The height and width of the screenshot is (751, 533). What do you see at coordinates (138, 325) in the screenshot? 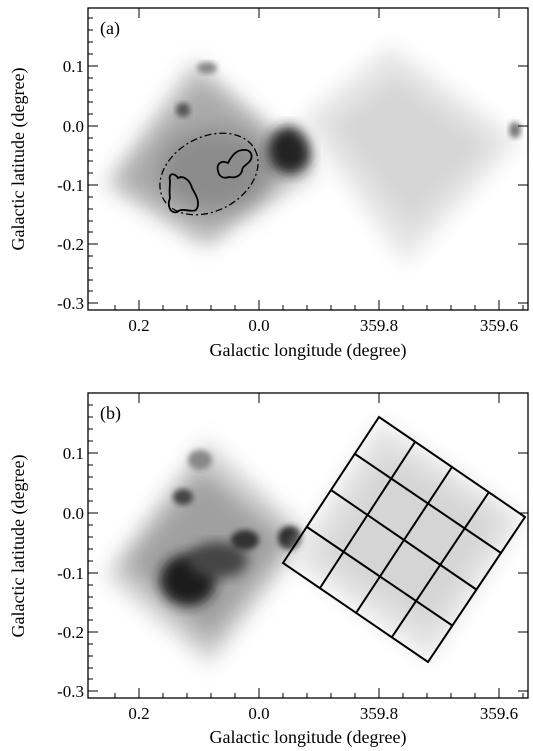
I see `panel-a-xtick-label: 0.2` at bounding box center [138, 325].